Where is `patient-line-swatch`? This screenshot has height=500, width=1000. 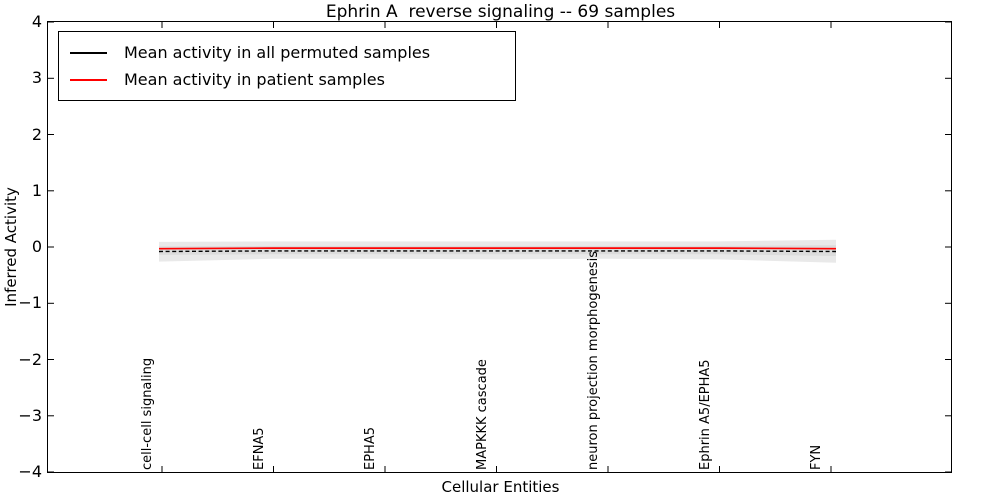
patient-line-swatch is located at coordinates (88, 79).